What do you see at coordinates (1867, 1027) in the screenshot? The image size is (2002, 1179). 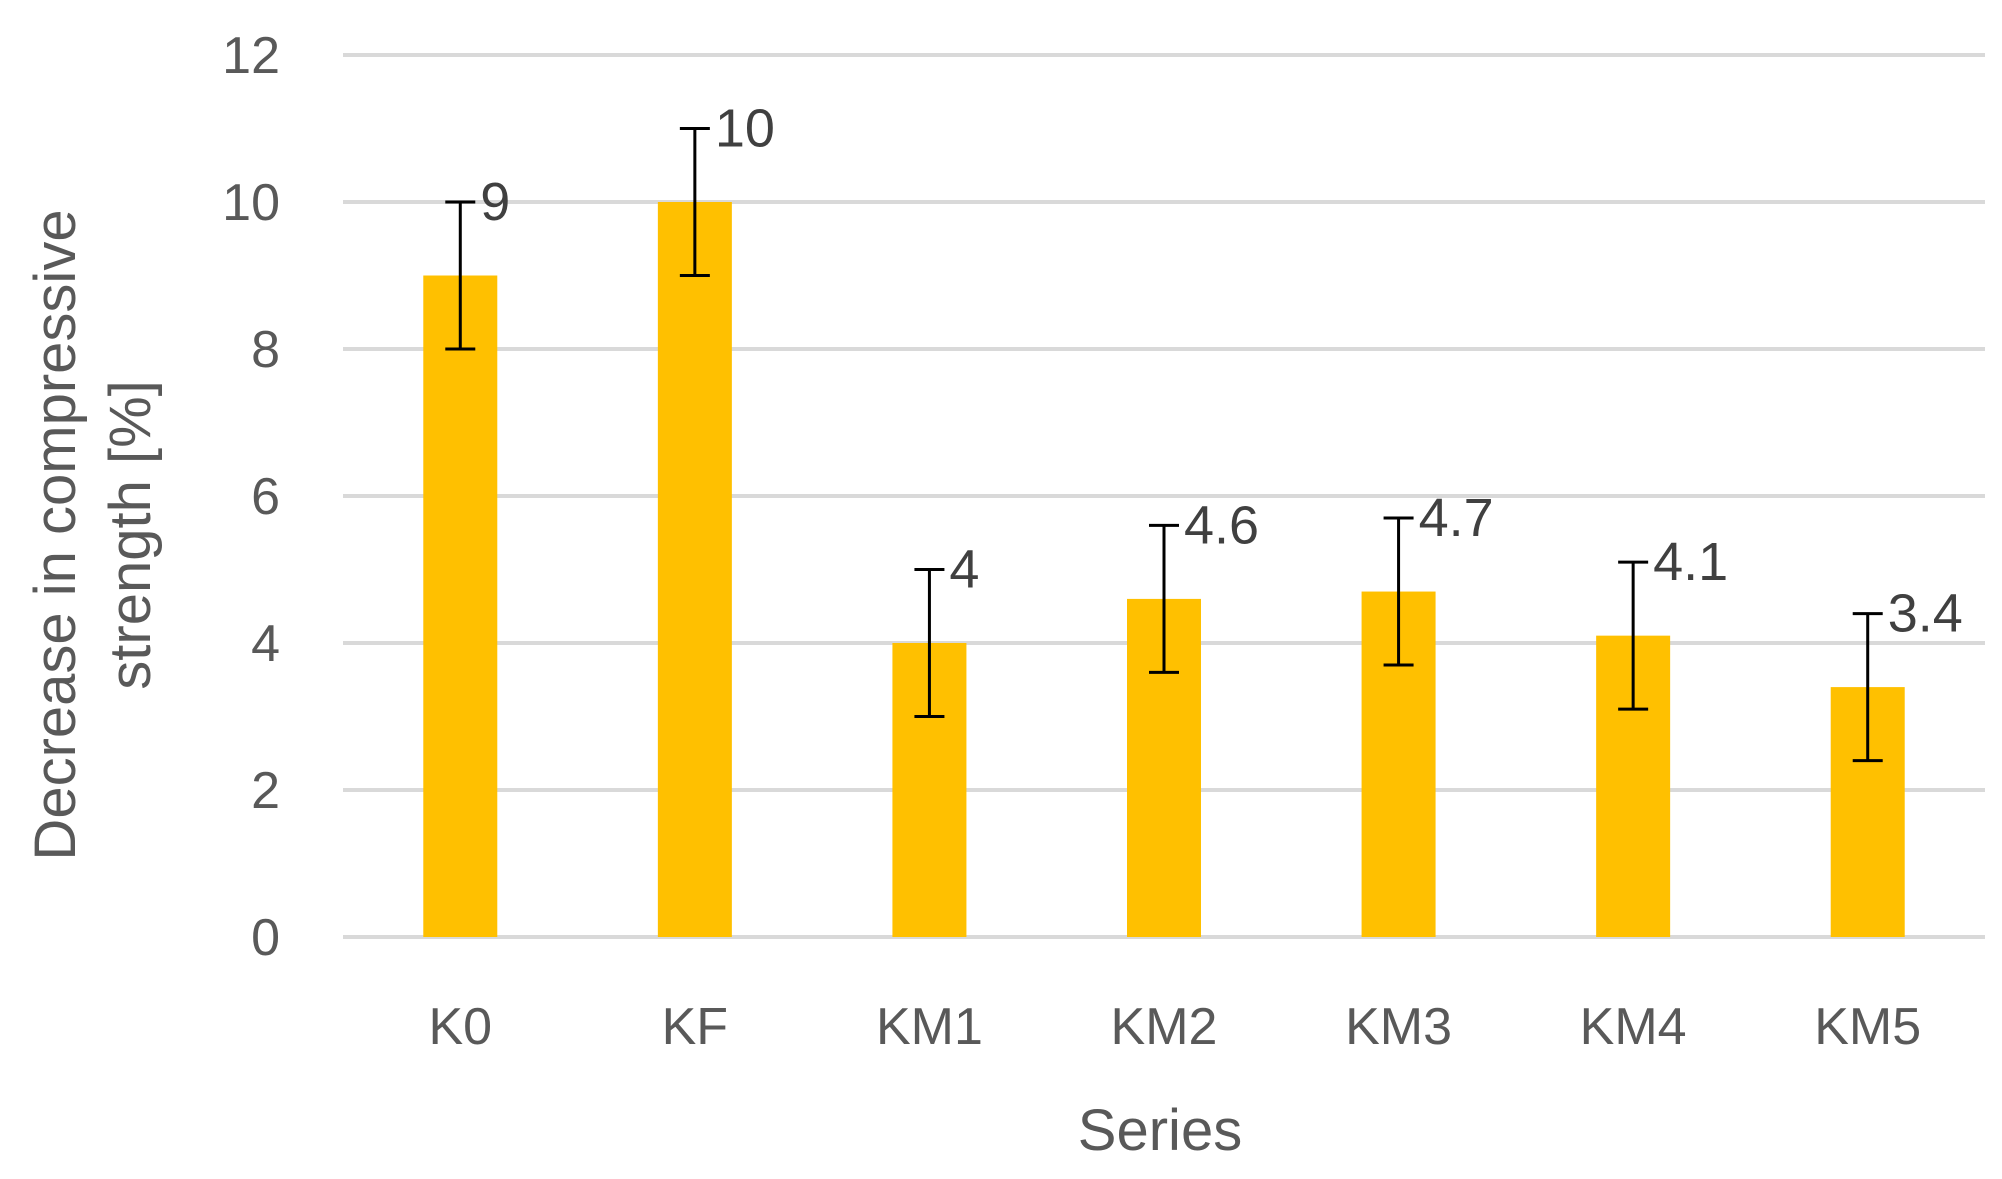 I see `x-tick-label: KM5` at bounding box center [1867, 1027].